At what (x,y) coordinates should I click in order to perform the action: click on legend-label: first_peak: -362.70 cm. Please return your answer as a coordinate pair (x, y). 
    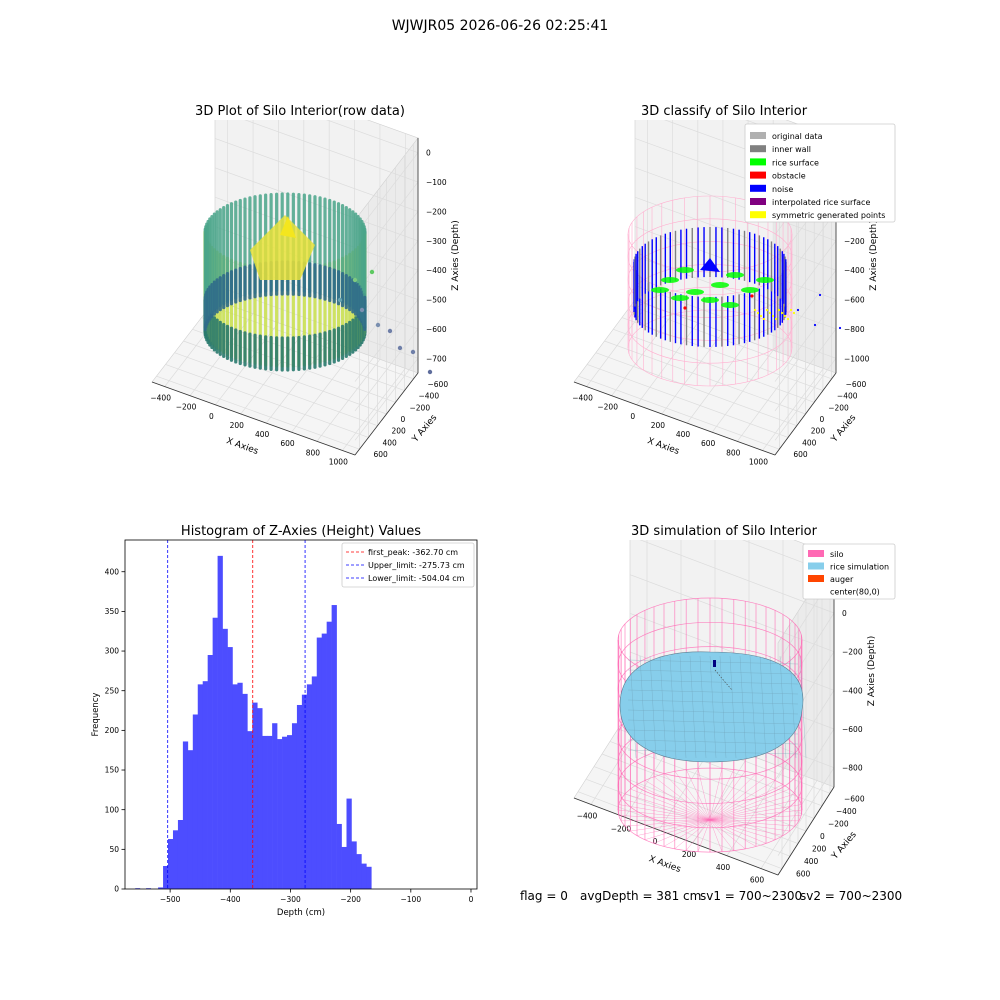
    Looking at the image, I should click on (413, 552).